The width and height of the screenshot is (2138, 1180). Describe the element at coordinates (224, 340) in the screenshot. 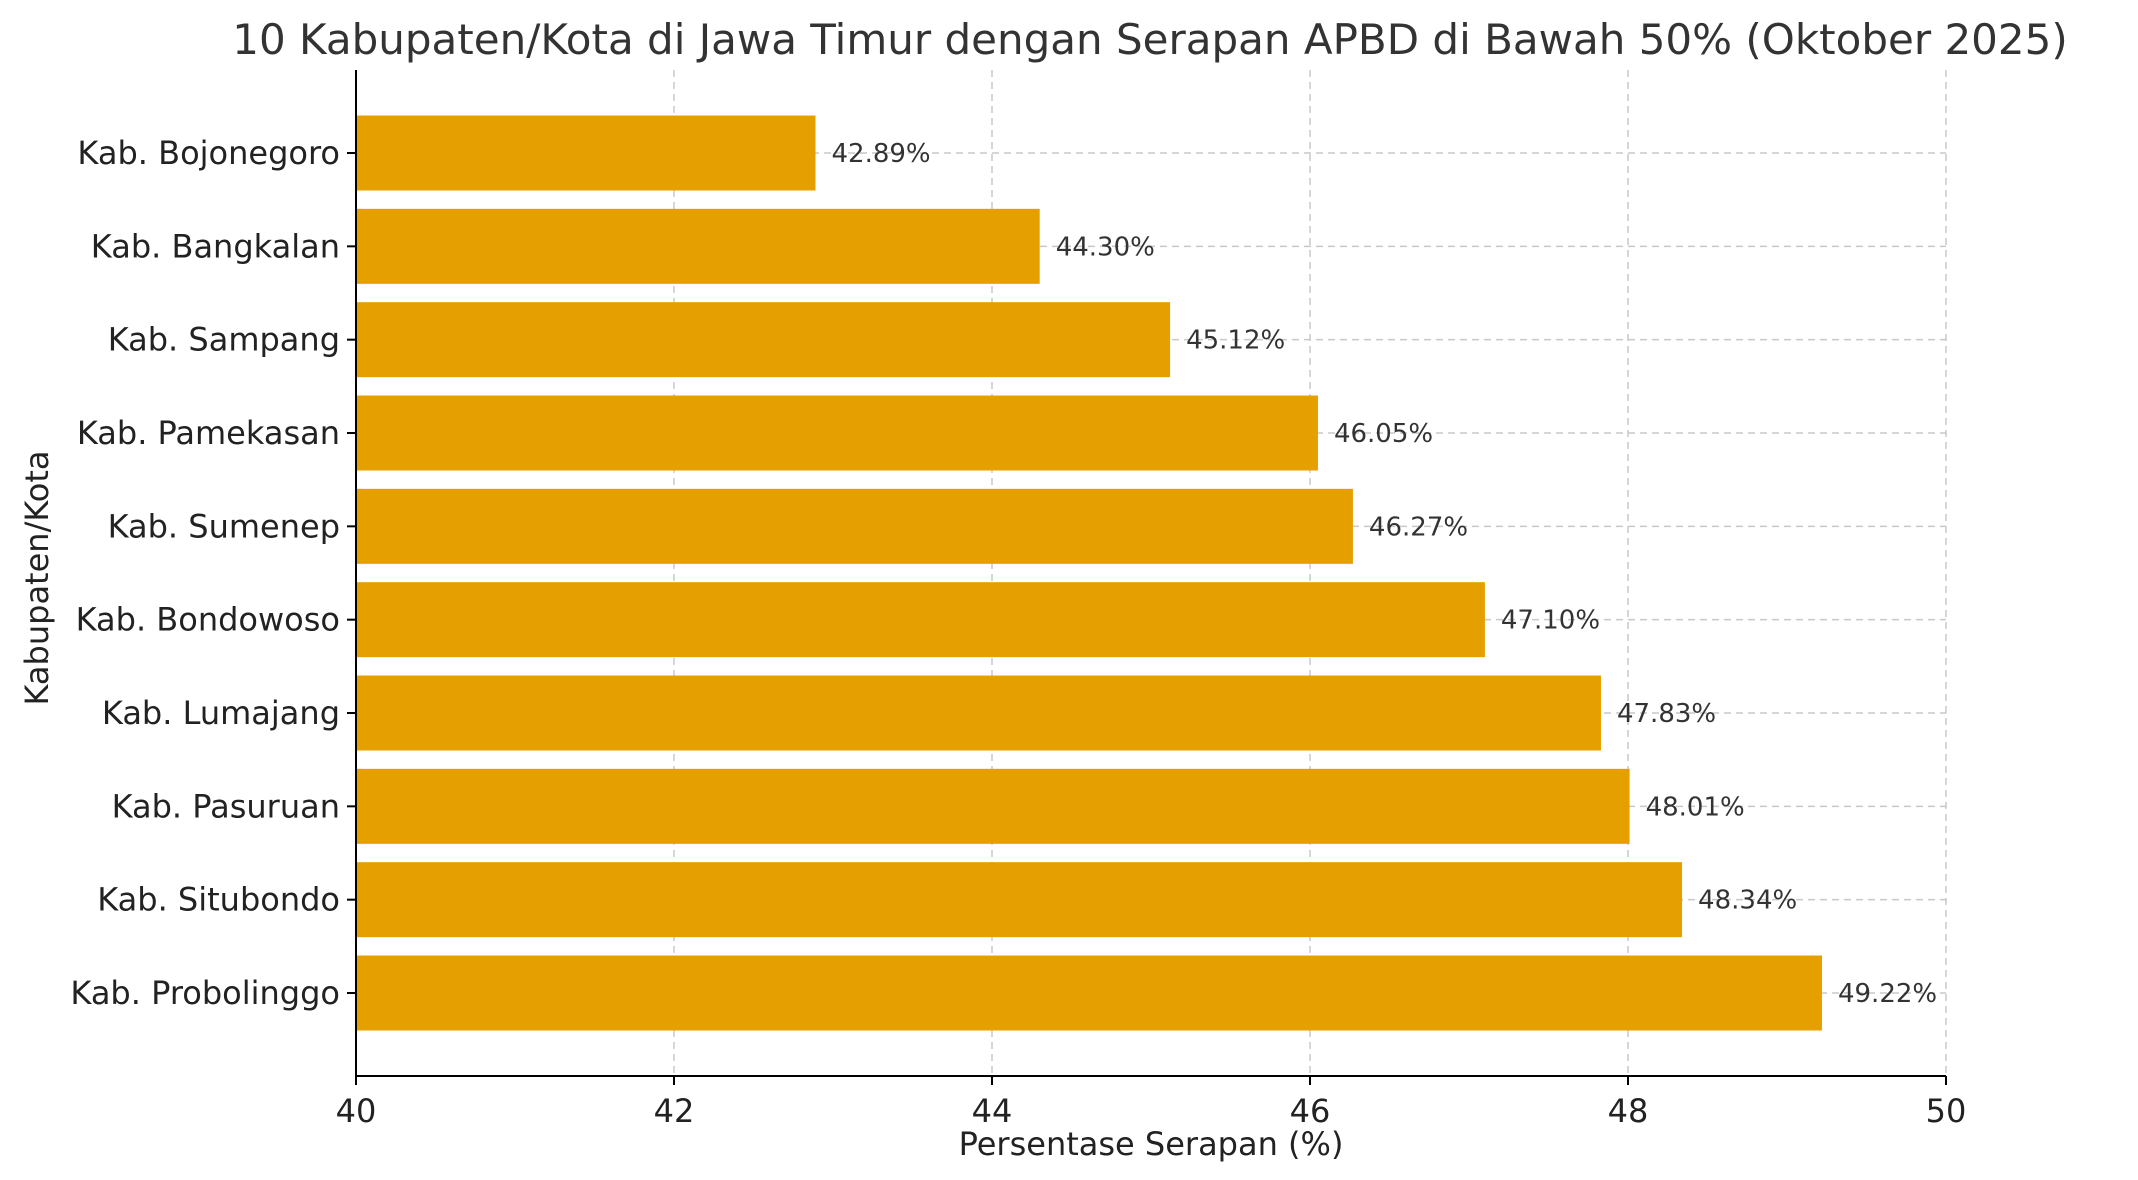

I see `y-tick-label: Kab. Sampang` at that location.